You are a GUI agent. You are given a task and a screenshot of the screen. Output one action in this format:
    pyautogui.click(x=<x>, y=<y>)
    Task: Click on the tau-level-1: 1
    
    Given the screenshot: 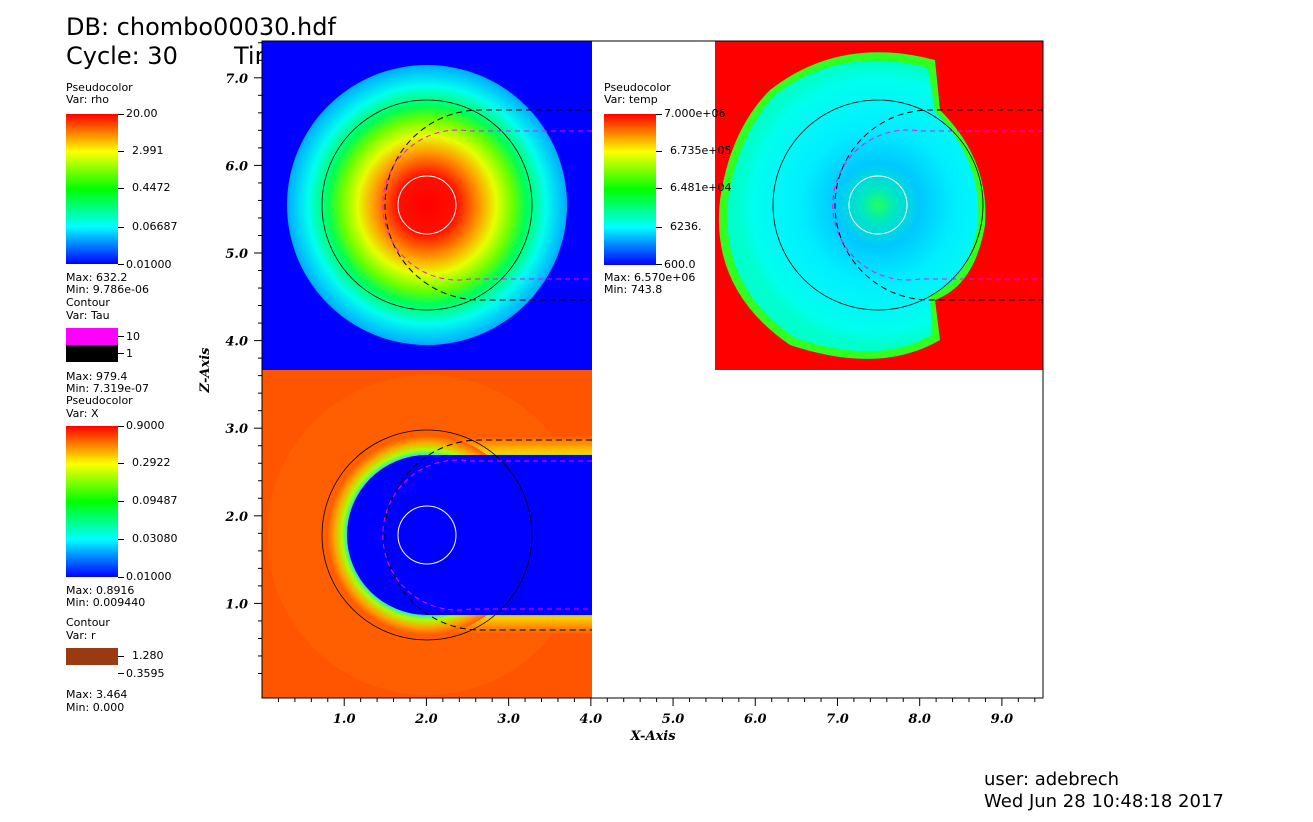 What is the action you would take?
    pyautogui.click(x=129, y=353)
    